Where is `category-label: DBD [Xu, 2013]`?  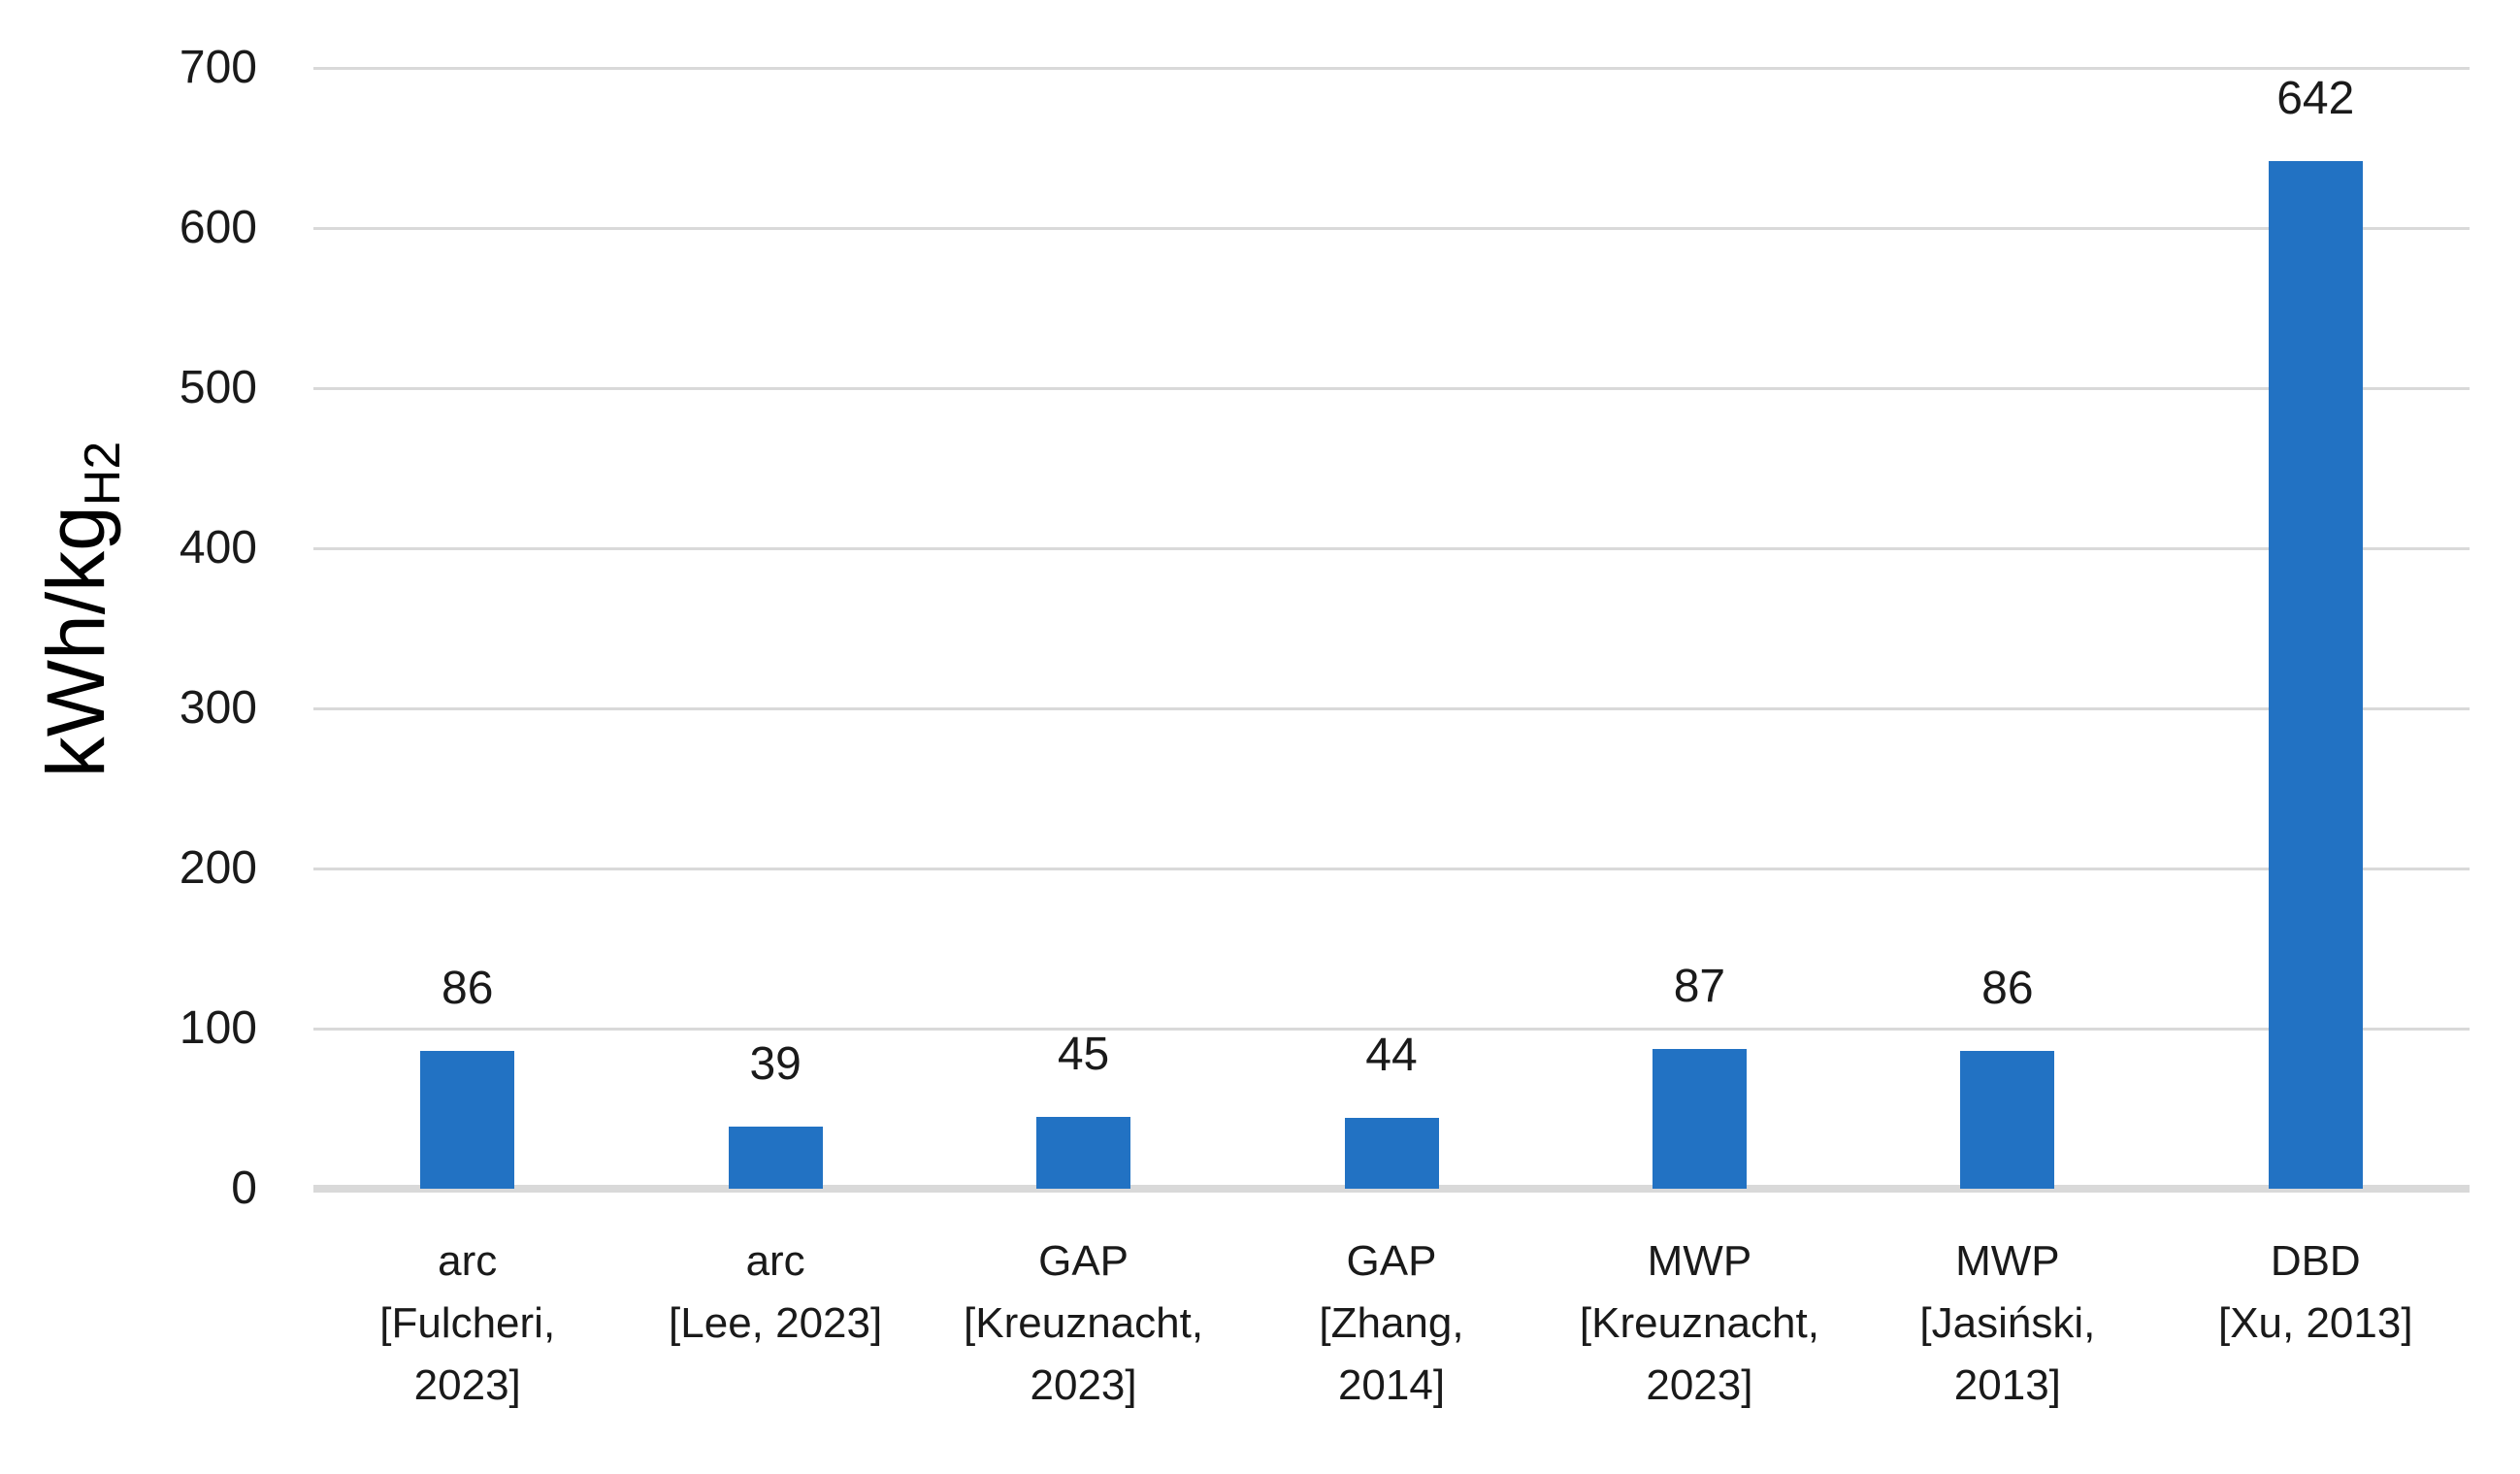 category-label: DBD [Xu, 2013] is located at coordinates (2315, 1292).